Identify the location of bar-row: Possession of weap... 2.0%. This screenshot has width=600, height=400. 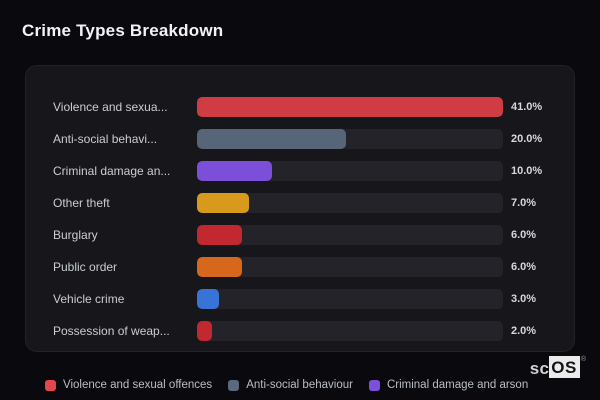
(300, 331).